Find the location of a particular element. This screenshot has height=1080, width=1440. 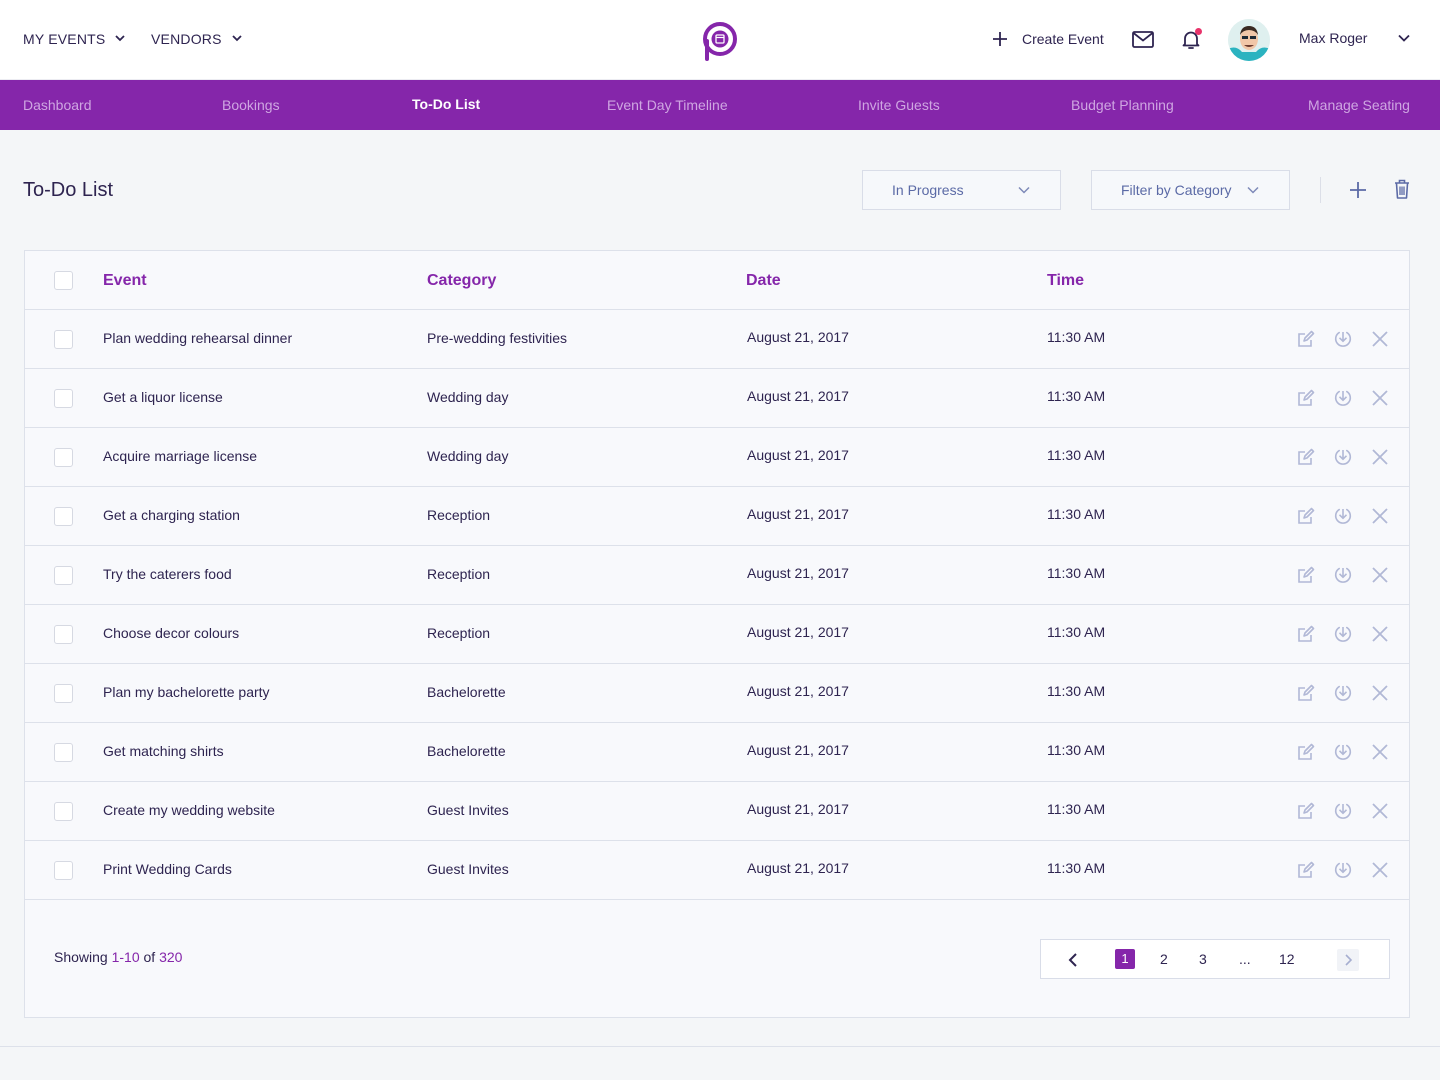

cell-category: Wedding day is located at coordinates (468, 397).